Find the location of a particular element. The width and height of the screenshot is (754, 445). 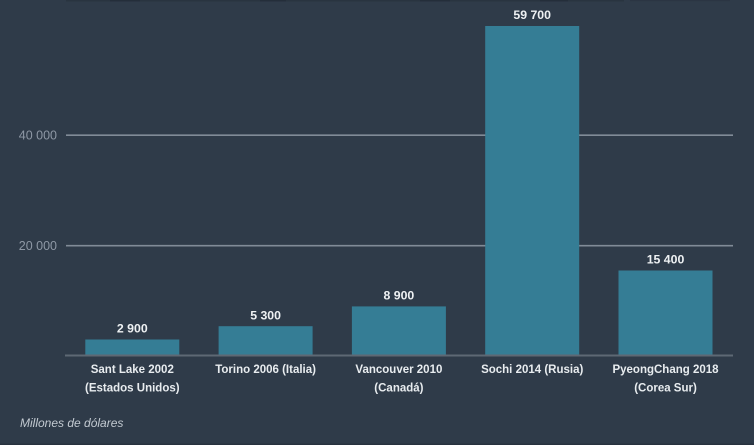

svg-text: 8 900 is located at coordinates (399, 296).